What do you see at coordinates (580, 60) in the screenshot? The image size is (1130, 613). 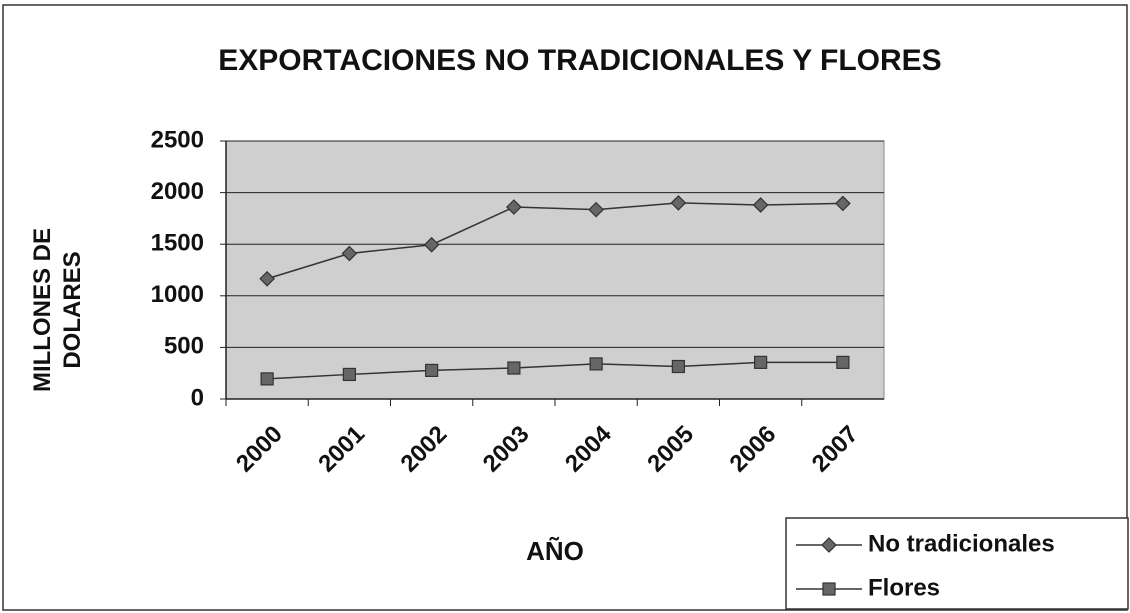 I see `chart-title: EXPORTACIONES NO TRADICIONALES Y FLORES` at bounding box center [580, 60].